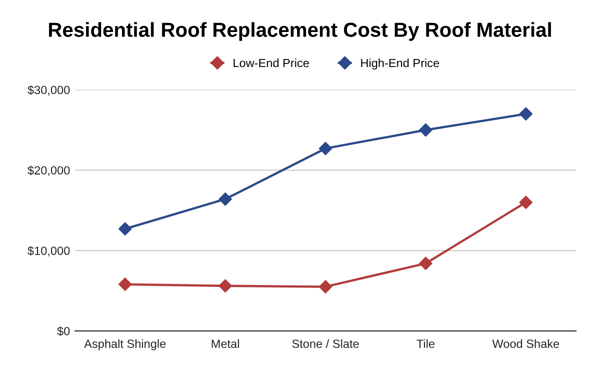 The width and height of the screenshot is (600, 371). What do you see at coordinates (425, 343) in the screenshot?
I see `x-tick-label: Tile` at bounding box center [425, 343].